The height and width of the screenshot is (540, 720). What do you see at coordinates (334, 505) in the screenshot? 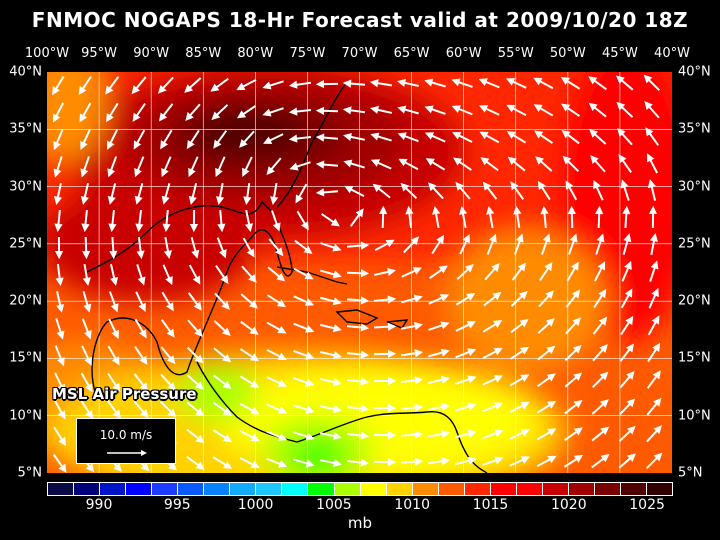
I see `colorbar-label: 1005` at bounding box center [334, 505].